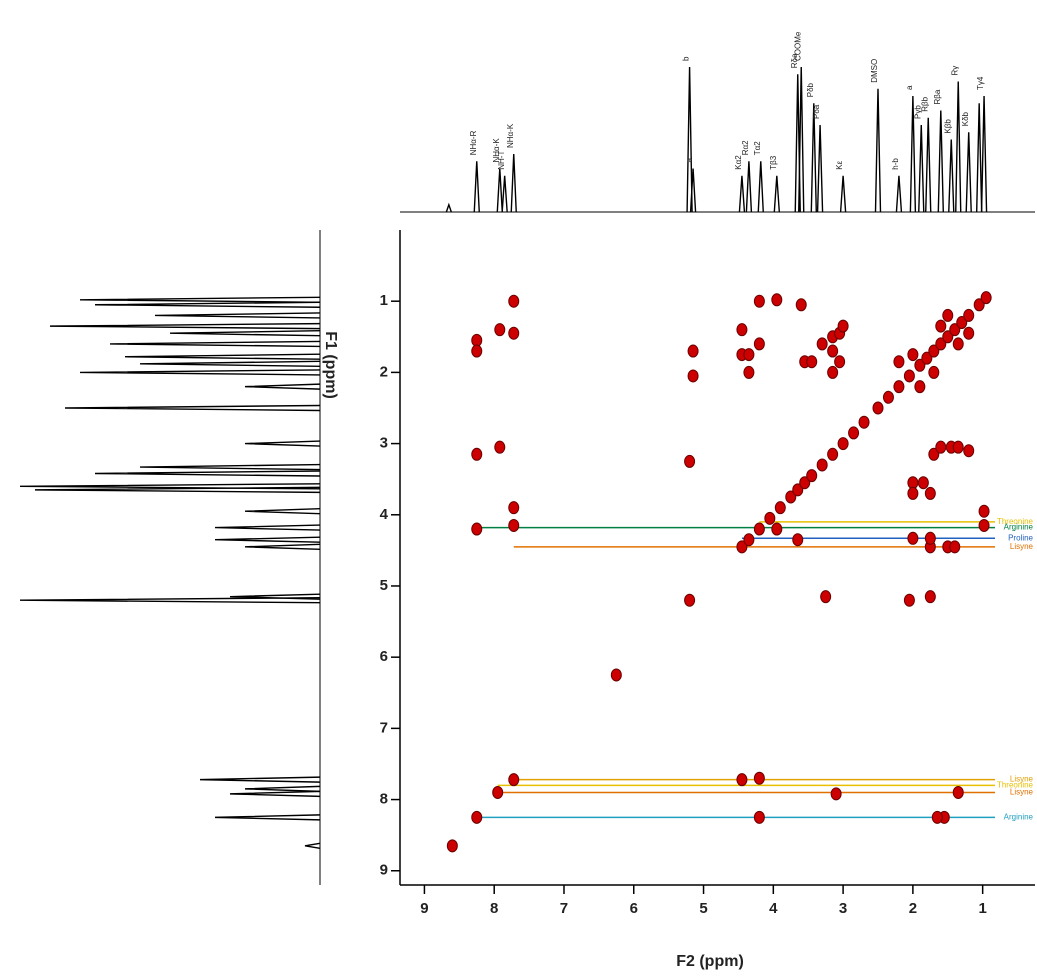 This screenshot has height=976, width=1037. Describe the element at coordinates (965, 118) in the screenshot. I see `peak-label: Kδb` at that location.